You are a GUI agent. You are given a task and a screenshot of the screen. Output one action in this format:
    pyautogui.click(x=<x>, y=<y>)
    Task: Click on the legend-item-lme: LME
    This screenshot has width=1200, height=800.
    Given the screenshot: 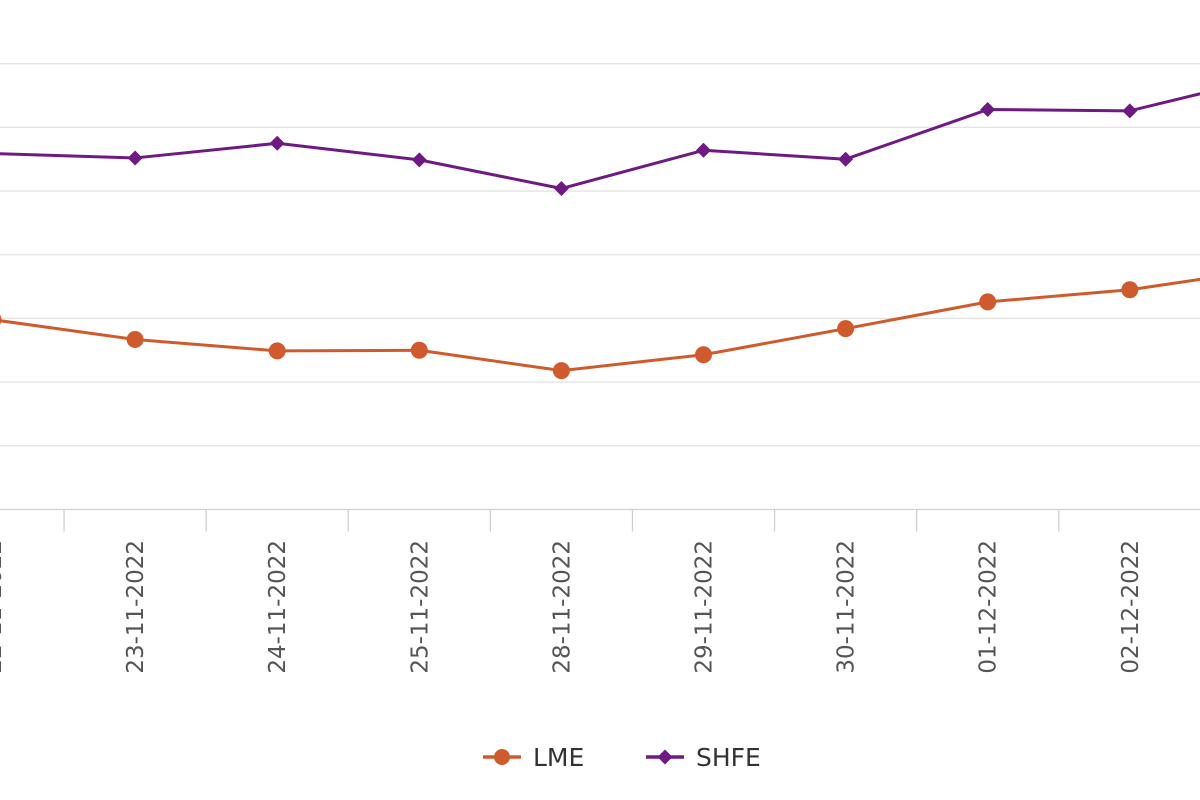 What is the action you would take?
    pyautogui.click(x=533, y=757)
    